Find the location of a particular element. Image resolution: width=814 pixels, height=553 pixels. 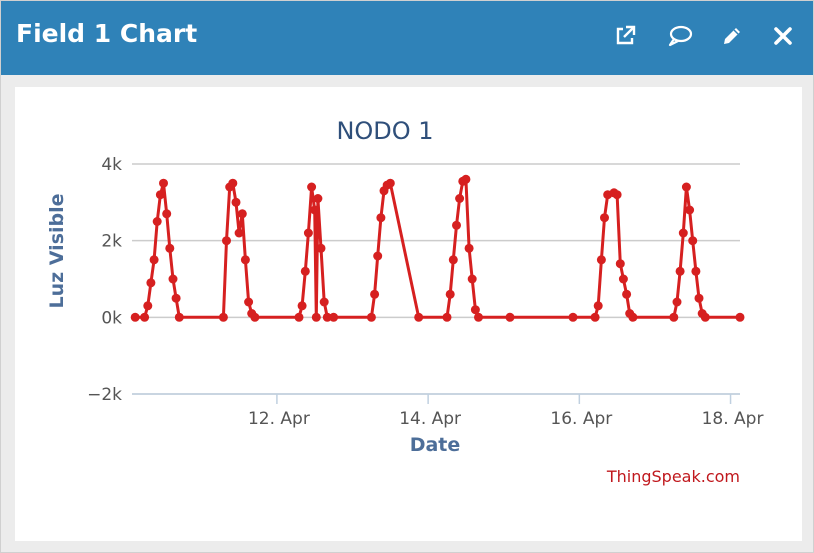

x-tick-label: 18. Apr is located at coordinates (733, 419).